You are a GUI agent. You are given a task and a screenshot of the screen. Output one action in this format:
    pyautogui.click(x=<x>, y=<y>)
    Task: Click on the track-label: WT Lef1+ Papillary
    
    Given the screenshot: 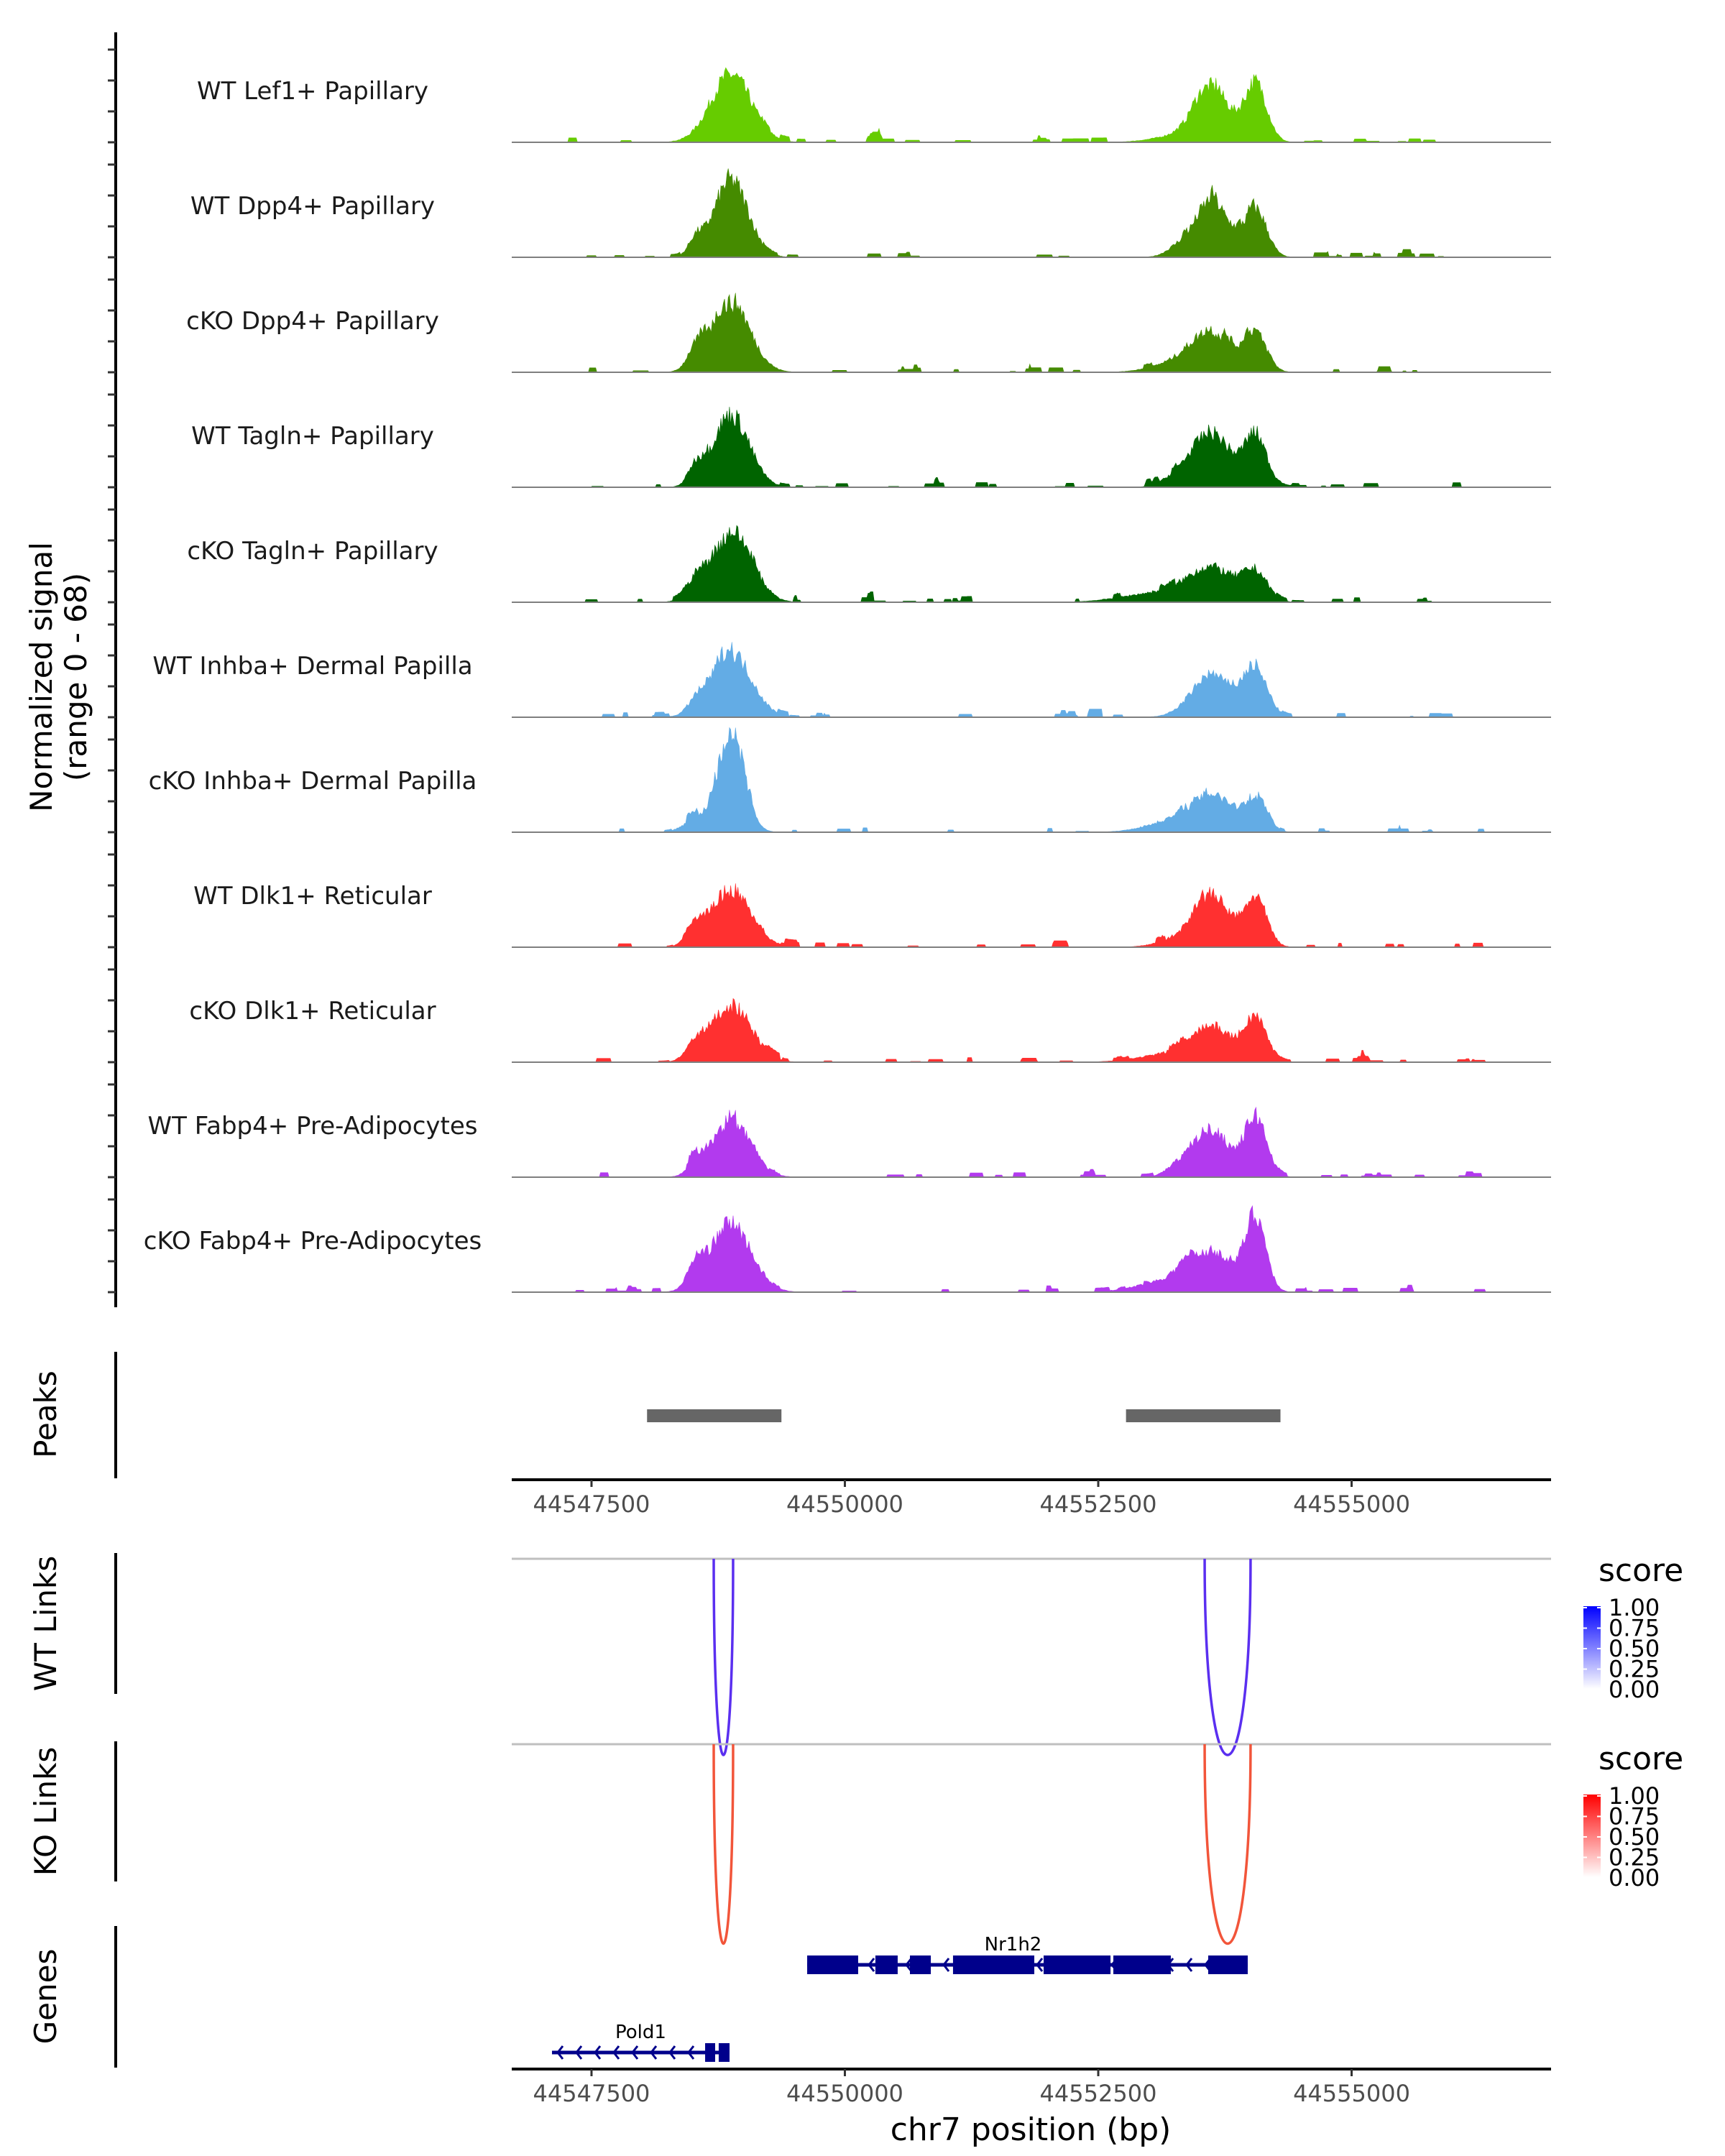 What is the action you would take?
    pyautogui.click(x=312, y=91)
    